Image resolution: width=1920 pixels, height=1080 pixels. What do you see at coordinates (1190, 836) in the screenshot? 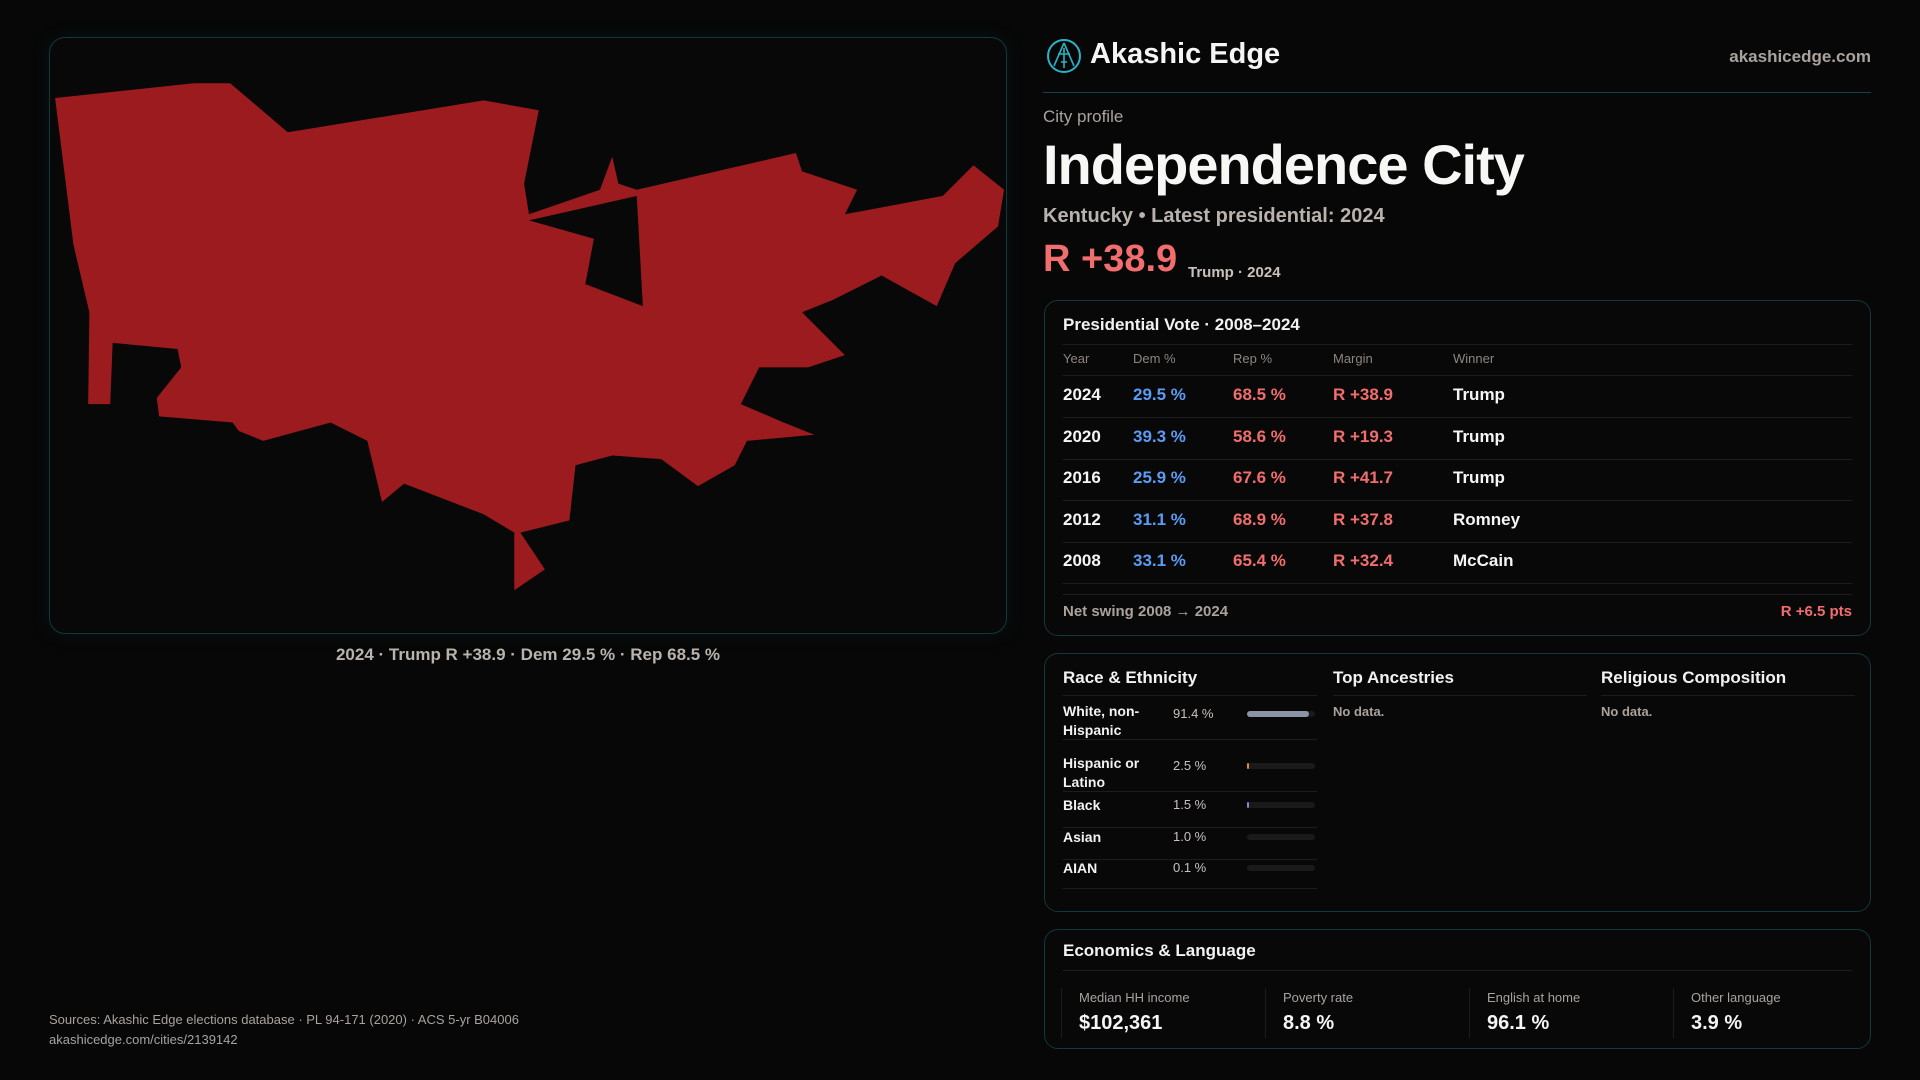
I see `race-pct: 1.0 %` at bounding box center [1190, 836].